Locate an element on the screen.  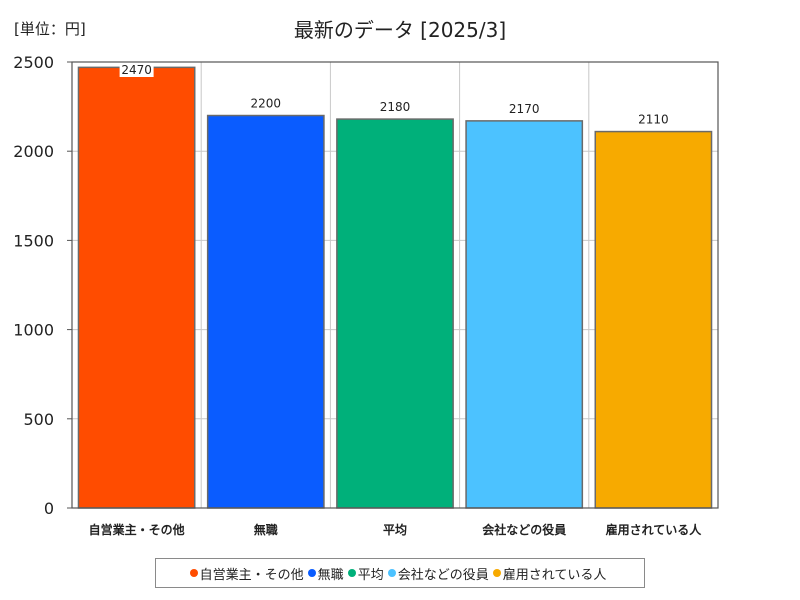
y-tick-label: 0 is located at coordinates (49, 508).